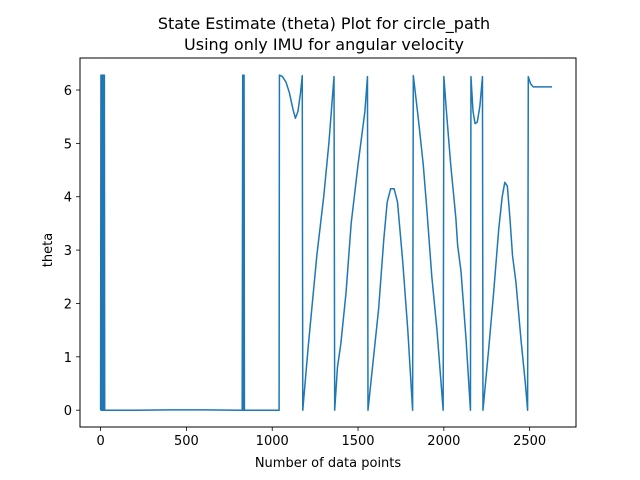 This screenshot has width=640, height=480. Describe the element at coordinates (324, 44) in the screenshot. I see `chart-subtitle: Using only IMU for angular velocity` at that location.